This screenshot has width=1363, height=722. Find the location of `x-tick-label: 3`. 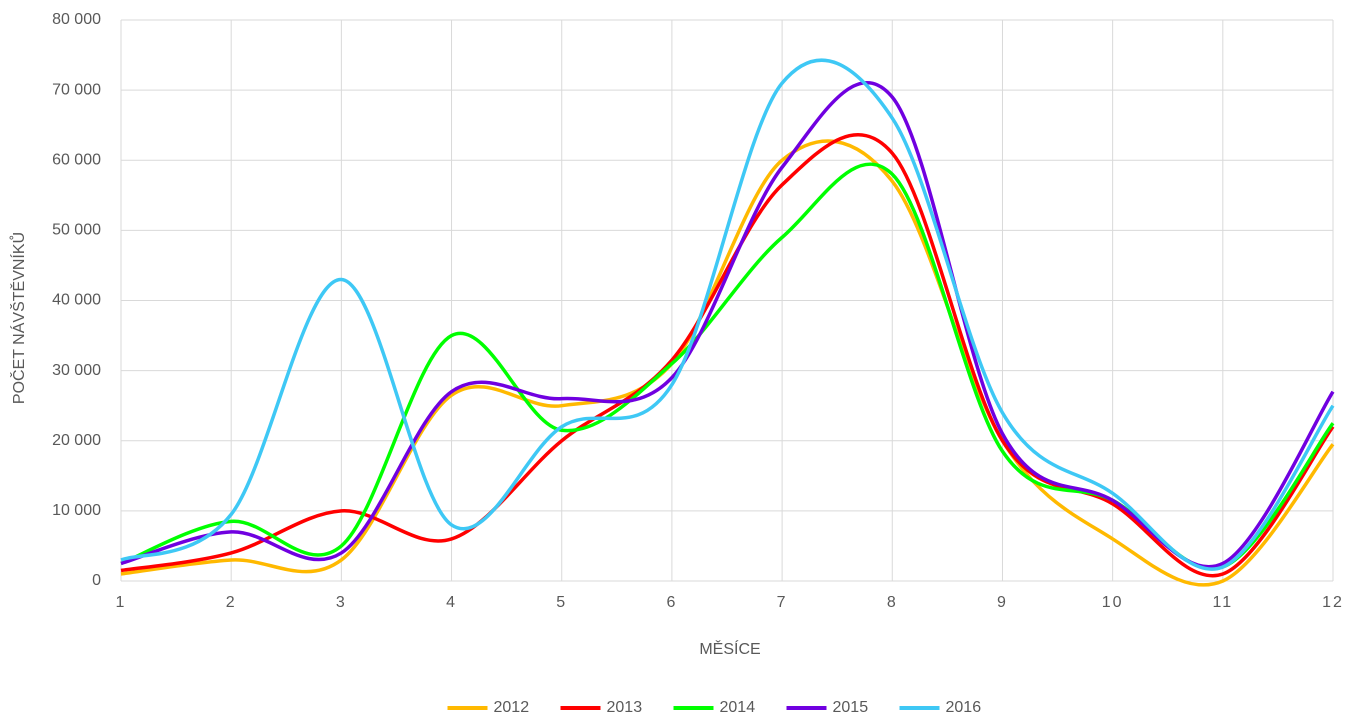

x-tick-label: 3 is located at coordinates (341, 602).